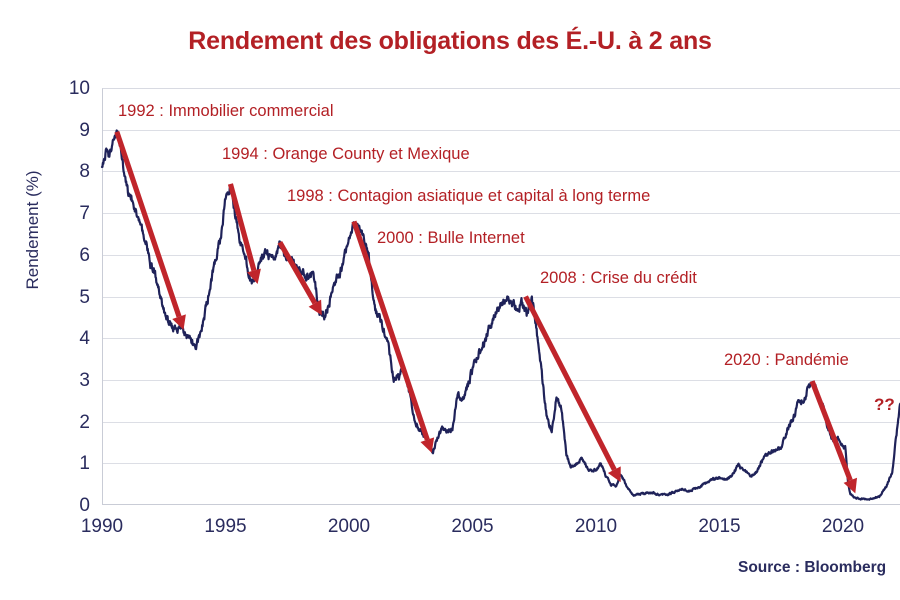  I want to click on y-tick-label: 8, so click(84, 172).